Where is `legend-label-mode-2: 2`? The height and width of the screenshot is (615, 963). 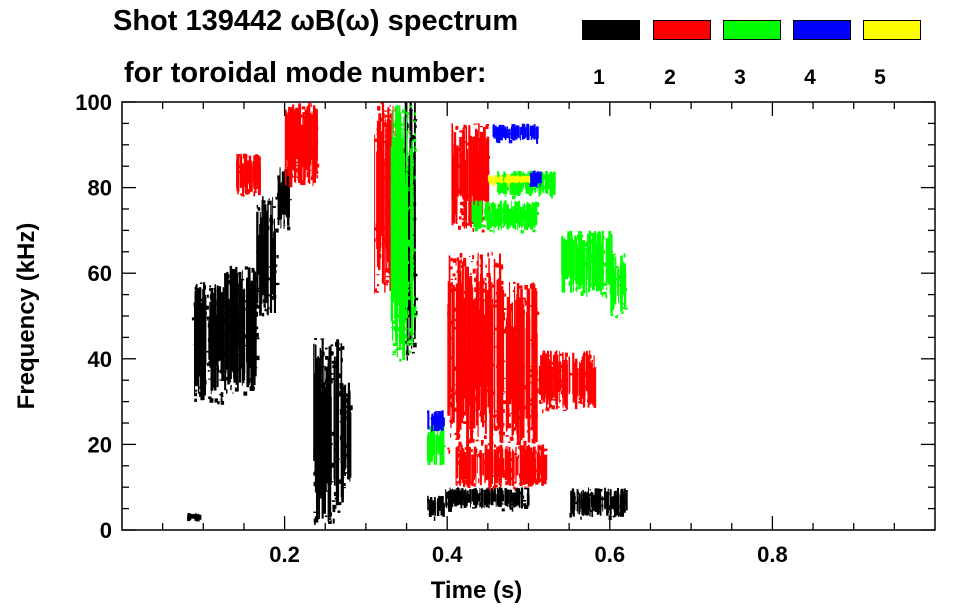
legend-label-mode-2: 2 is located at coordinates (670, 77).